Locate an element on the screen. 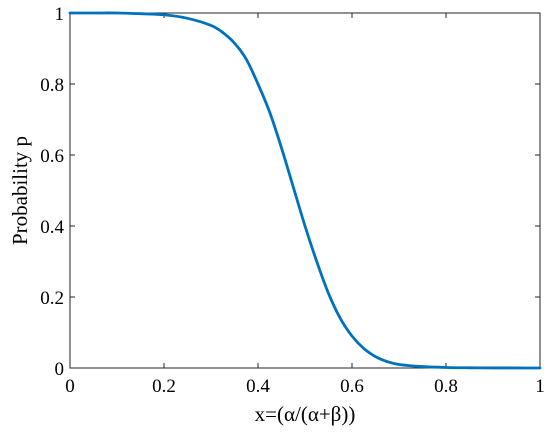 Image resolution: width=550 pixels, height=438 pixels. y-tick-label: 0.2 is located at coordinates (52, 298).